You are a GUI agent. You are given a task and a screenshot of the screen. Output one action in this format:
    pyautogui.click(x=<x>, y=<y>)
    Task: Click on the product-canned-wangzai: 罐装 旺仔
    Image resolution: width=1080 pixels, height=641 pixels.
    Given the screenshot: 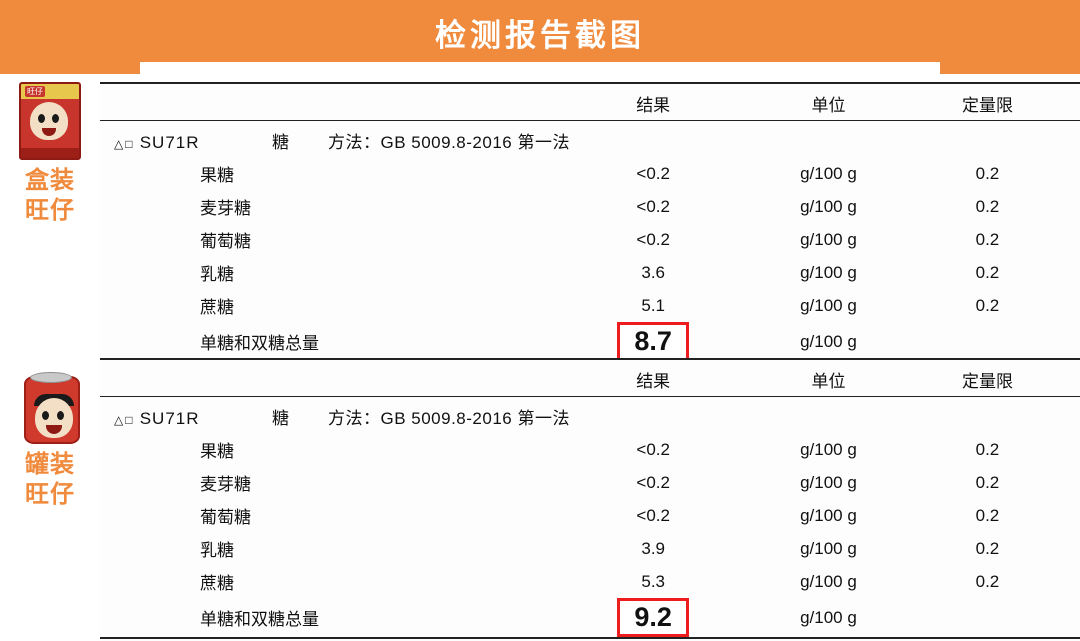 What is the action you would take?
    pyautogui.click(x=50, y=440)
    